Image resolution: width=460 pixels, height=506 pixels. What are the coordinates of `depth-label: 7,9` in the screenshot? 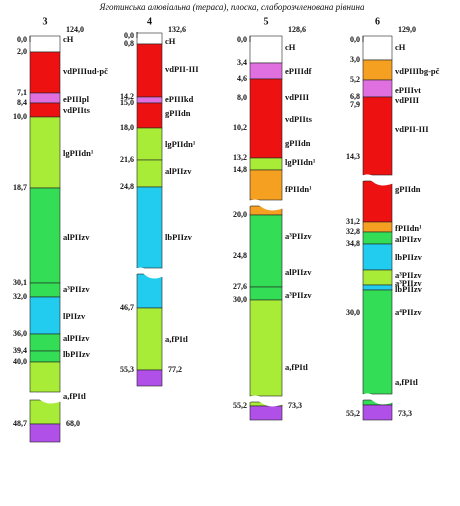 It's located at (355, 104).